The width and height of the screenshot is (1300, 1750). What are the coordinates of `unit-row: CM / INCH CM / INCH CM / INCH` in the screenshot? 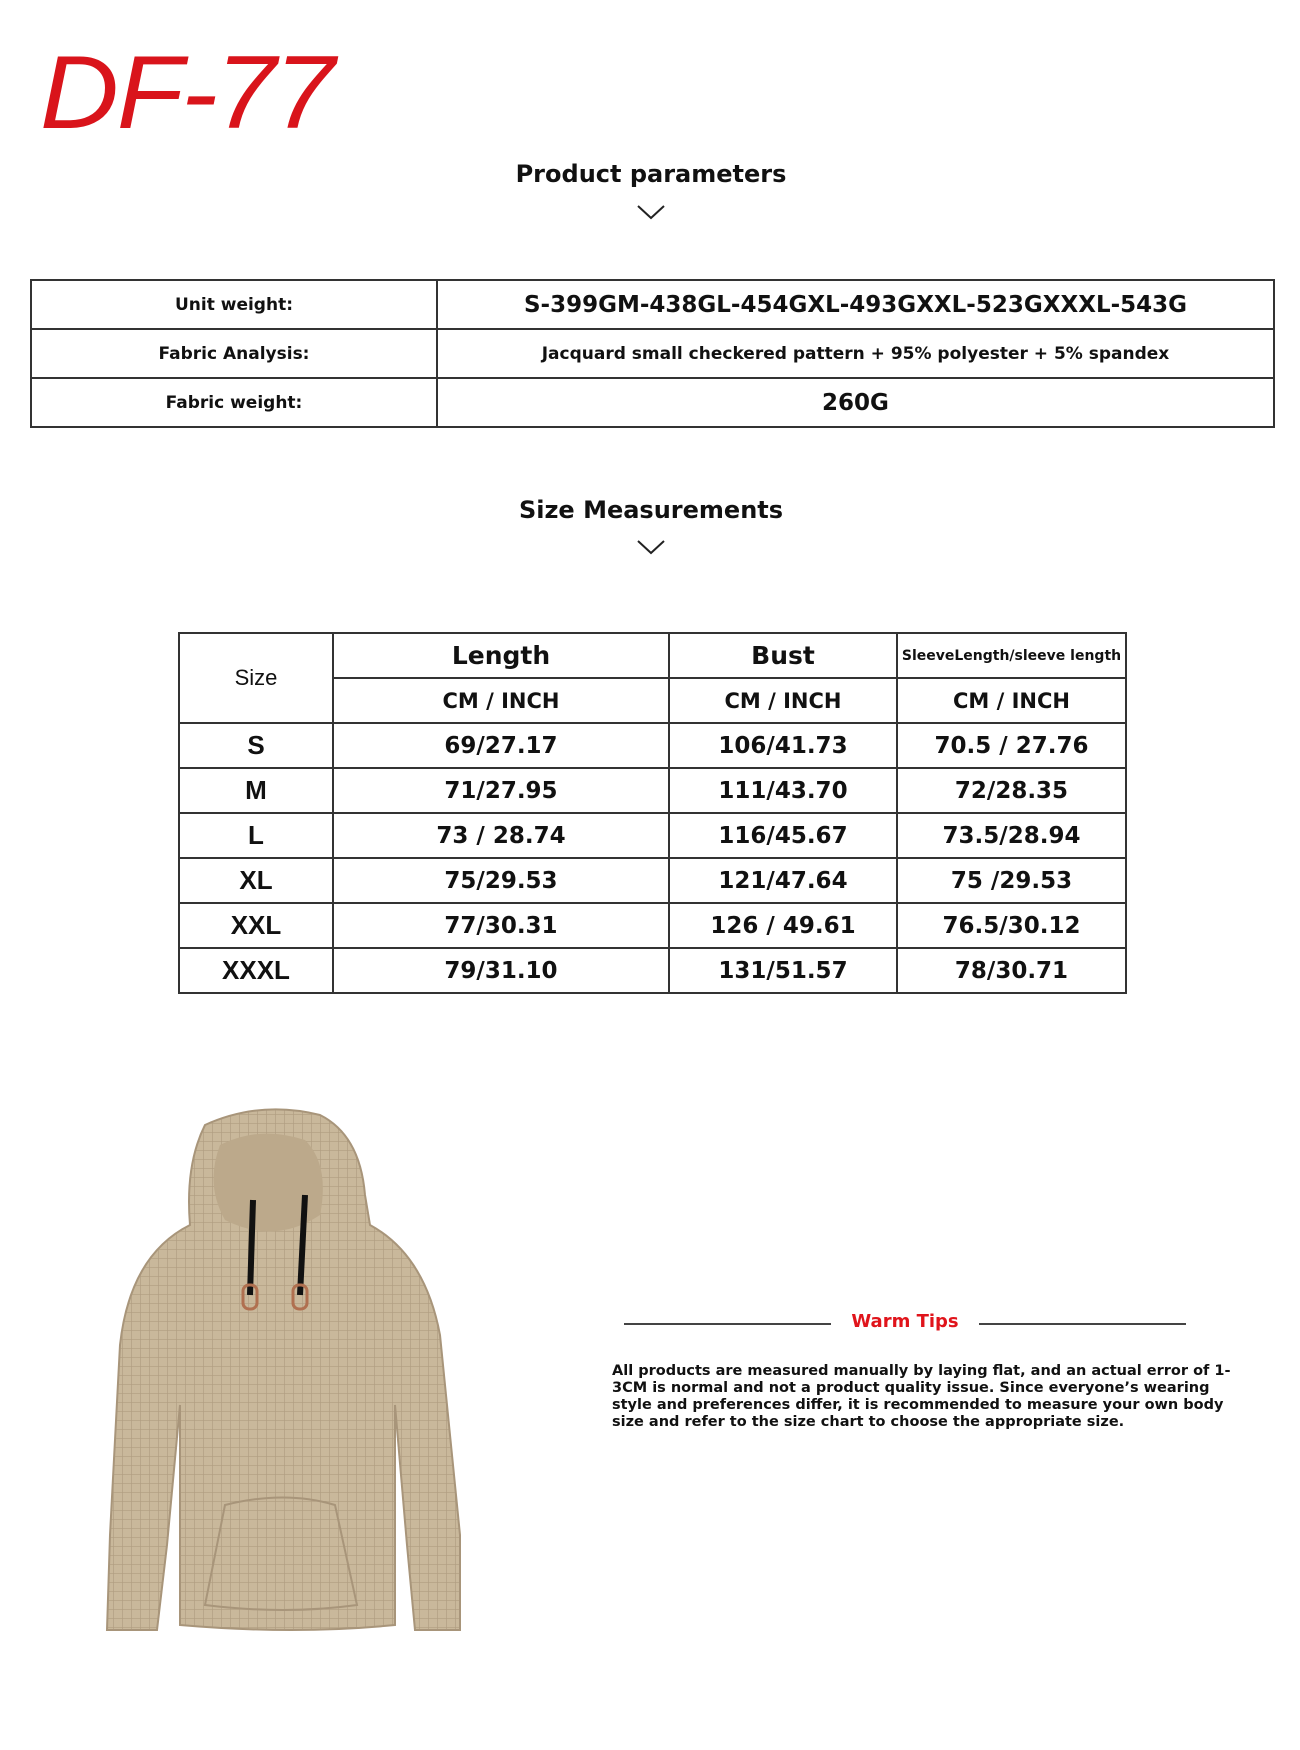 It's located at (653, 700).